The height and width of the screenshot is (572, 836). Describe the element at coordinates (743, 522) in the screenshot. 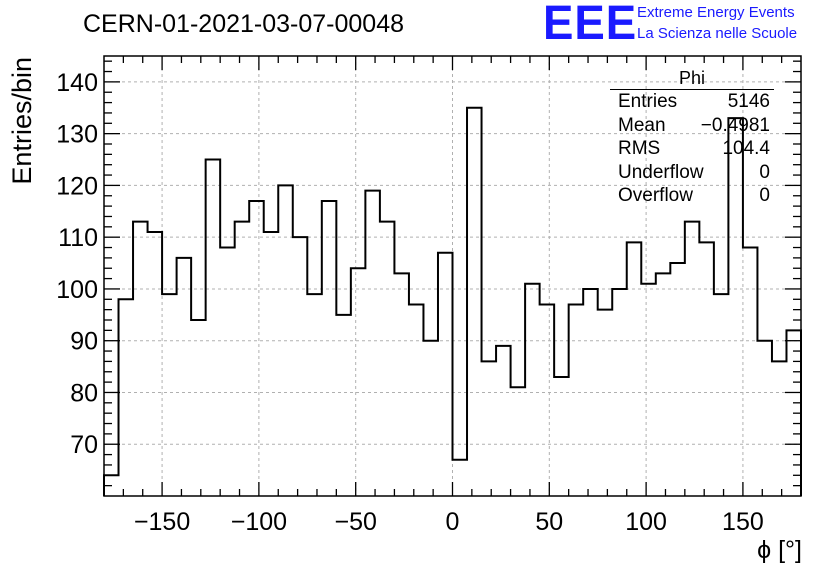

I see `x-tick-label: 150` at that location.